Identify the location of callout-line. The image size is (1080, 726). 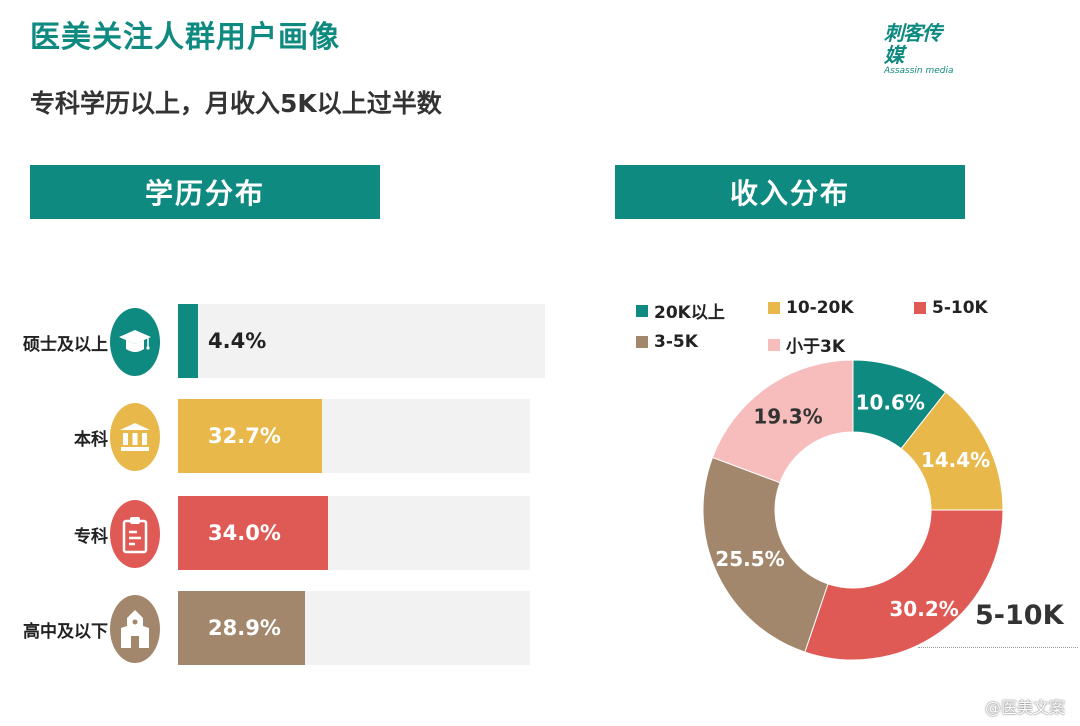
(998, 647).